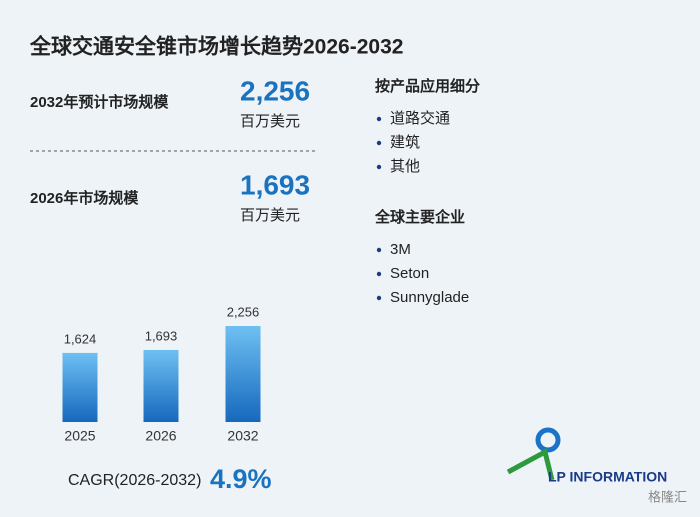 This screenshot has height=517, width=700. I want to click on logo-icon, so click(533, 454).